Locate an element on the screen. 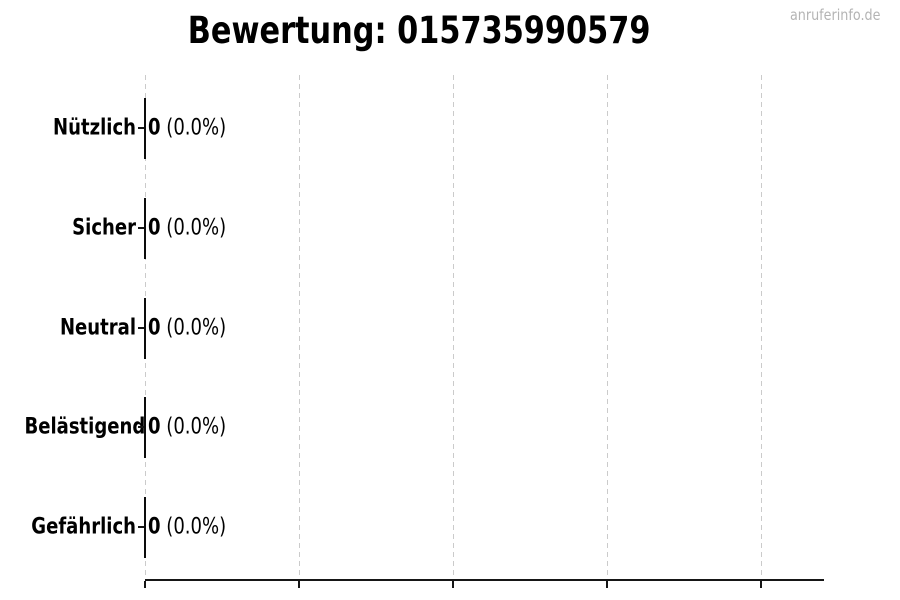 The width and height of the screenshot is (900, 600). watermark: anruferinfo.de is located at coordinates (834, 15).